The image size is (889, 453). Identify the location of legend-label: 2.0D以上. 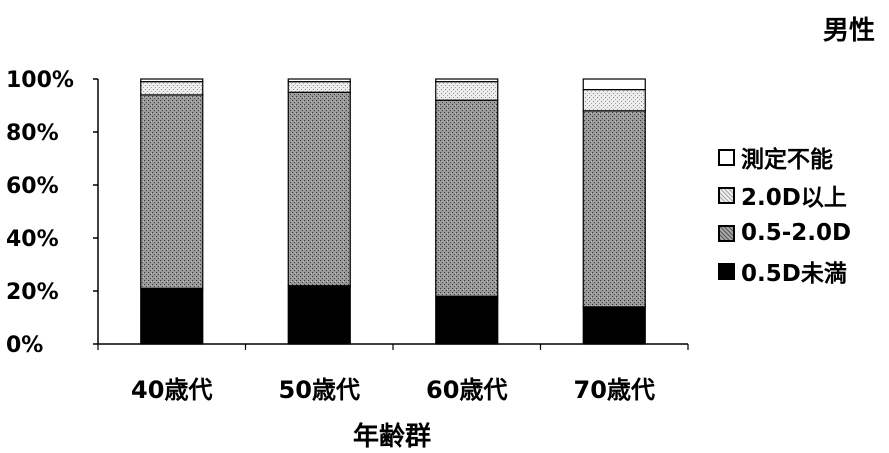
(794, 198).